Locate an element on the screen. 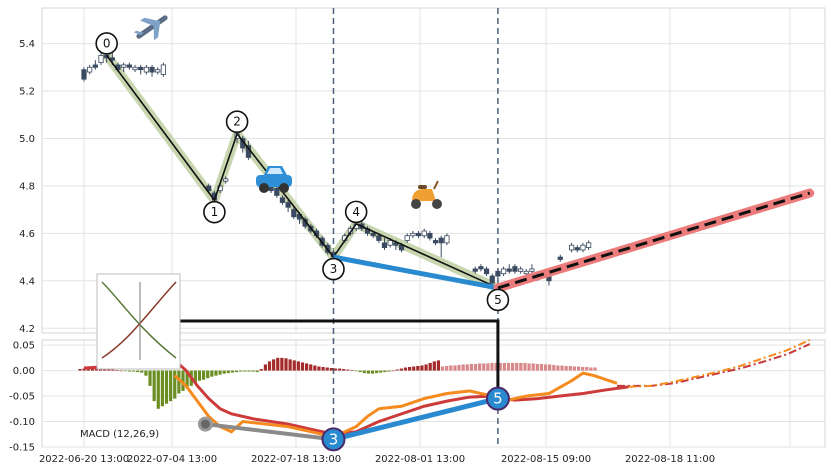 This screenshot has width=831, height=471. airplane-icon is located at coordinates (150, 28).